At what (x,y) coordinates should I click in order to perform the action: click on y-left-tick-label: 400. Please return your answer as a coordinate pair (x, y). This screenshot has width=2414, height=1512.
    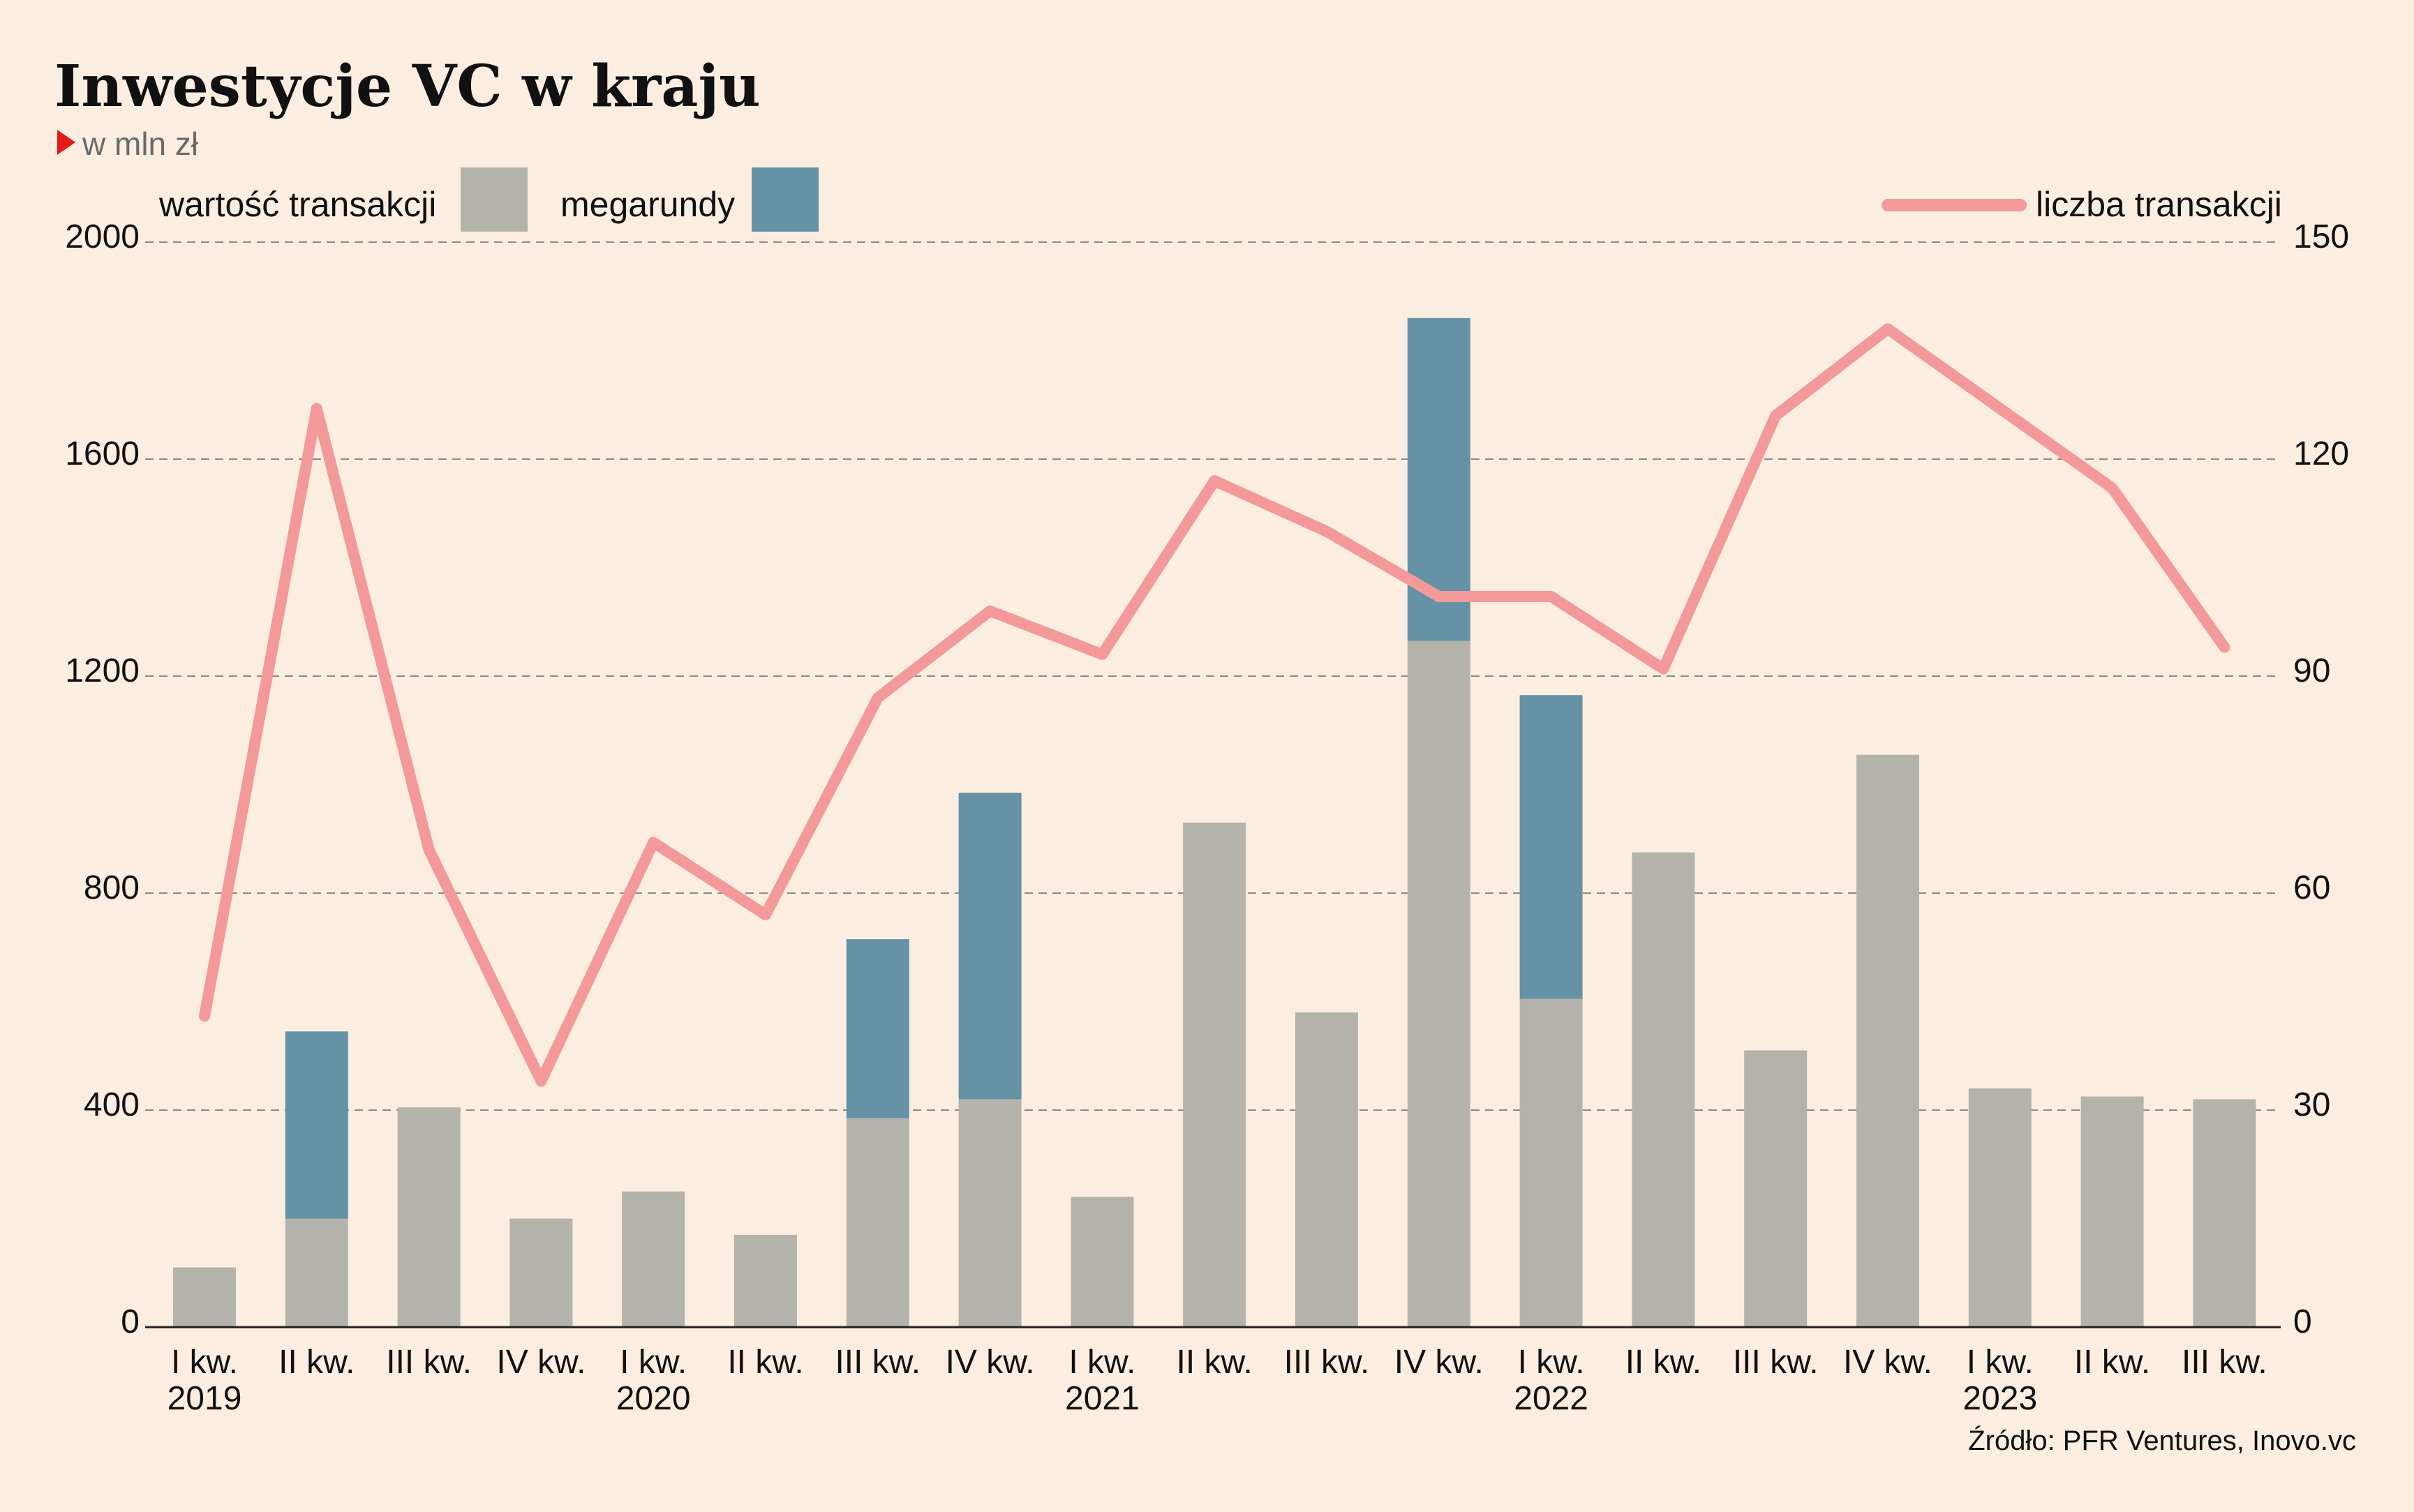
    Looking at the image, I should click on (112, 1104).